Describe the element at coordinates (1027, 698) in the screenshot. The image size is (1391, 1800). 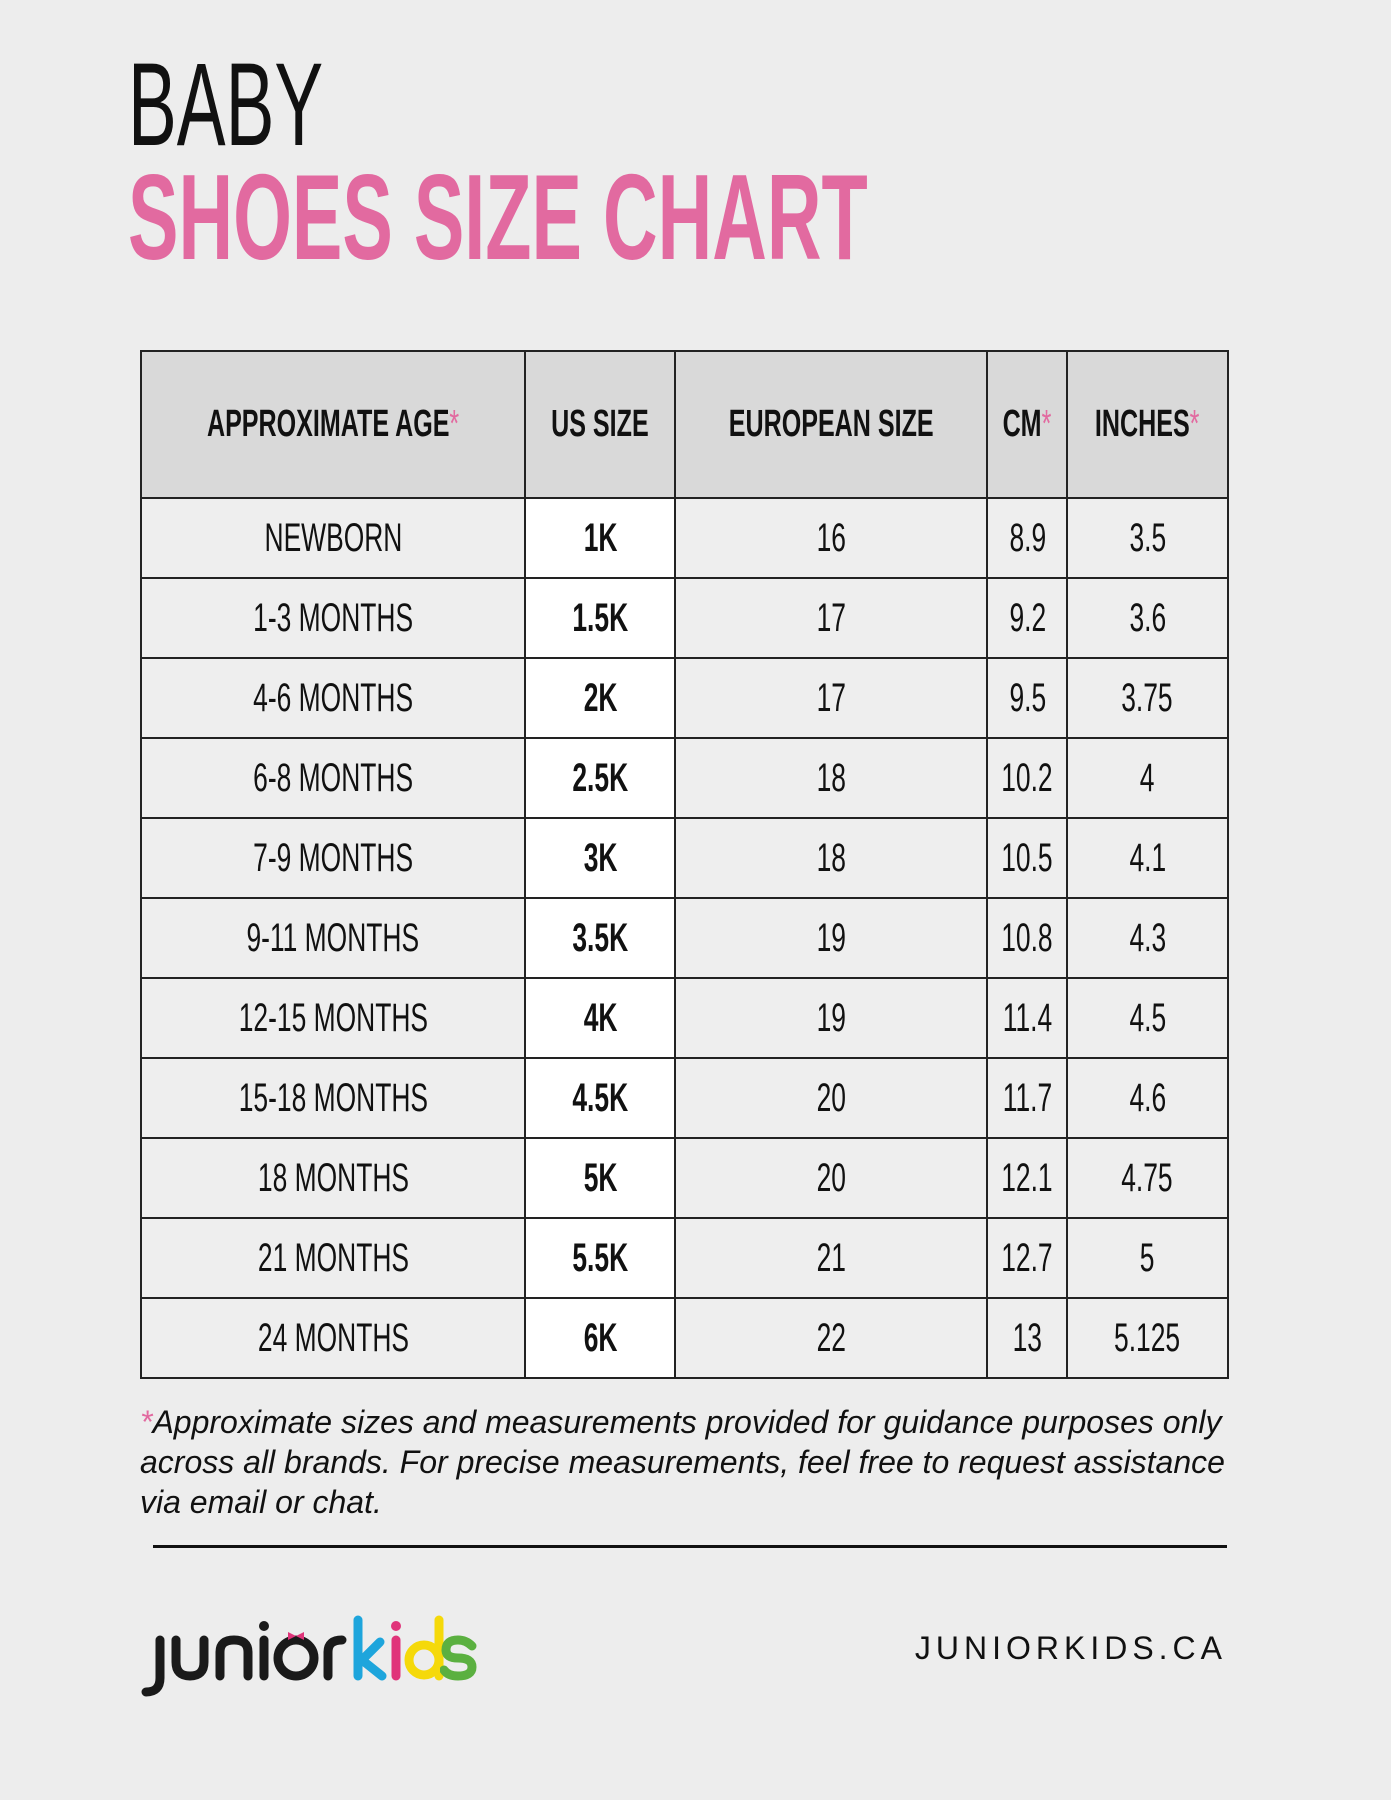
I see `table-cell: 9.5` at that location.